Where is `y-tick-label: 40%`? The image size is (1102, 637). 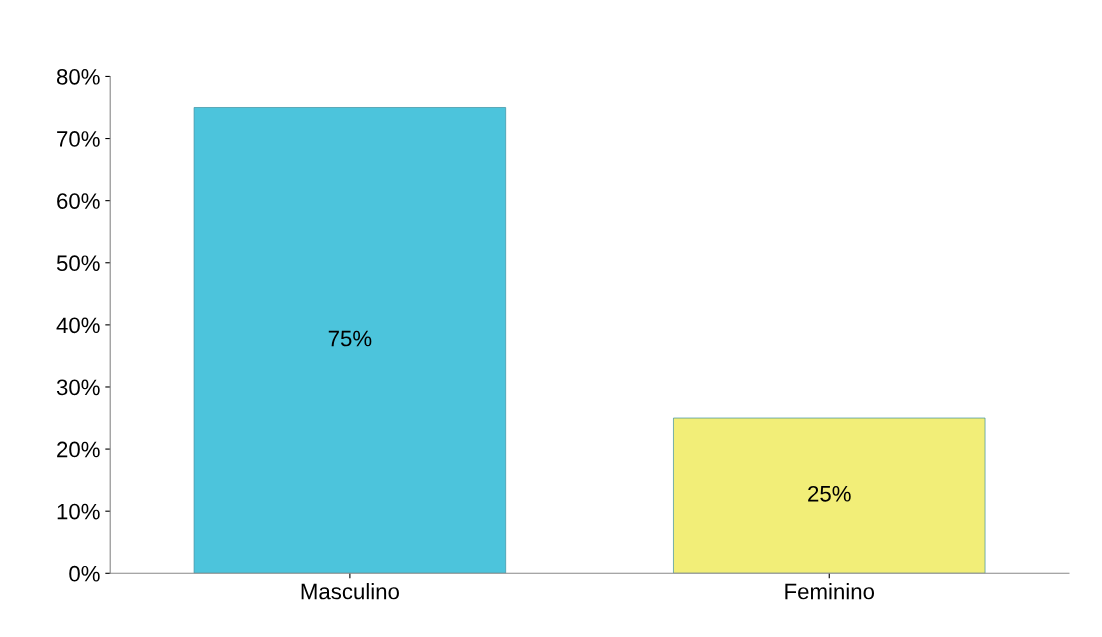
y-tick-label: 40% is located at coordinates (78, 325).